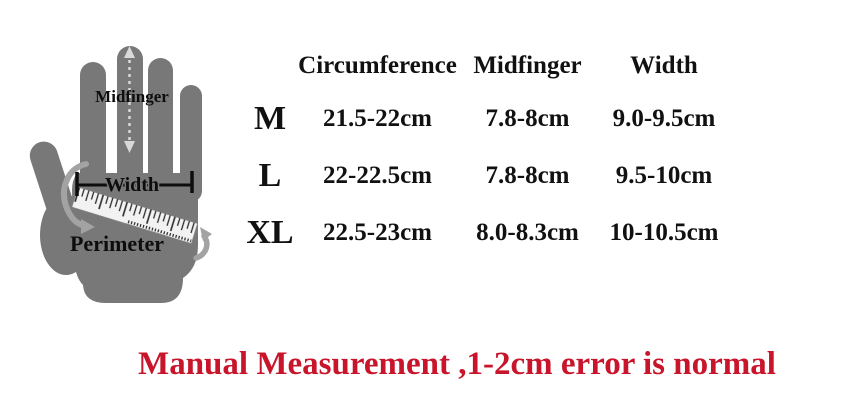 The image size is (862, 405). Describe the element at coordinates (270, 118) in the screenshot. I see `size-m-label: M` at that location.